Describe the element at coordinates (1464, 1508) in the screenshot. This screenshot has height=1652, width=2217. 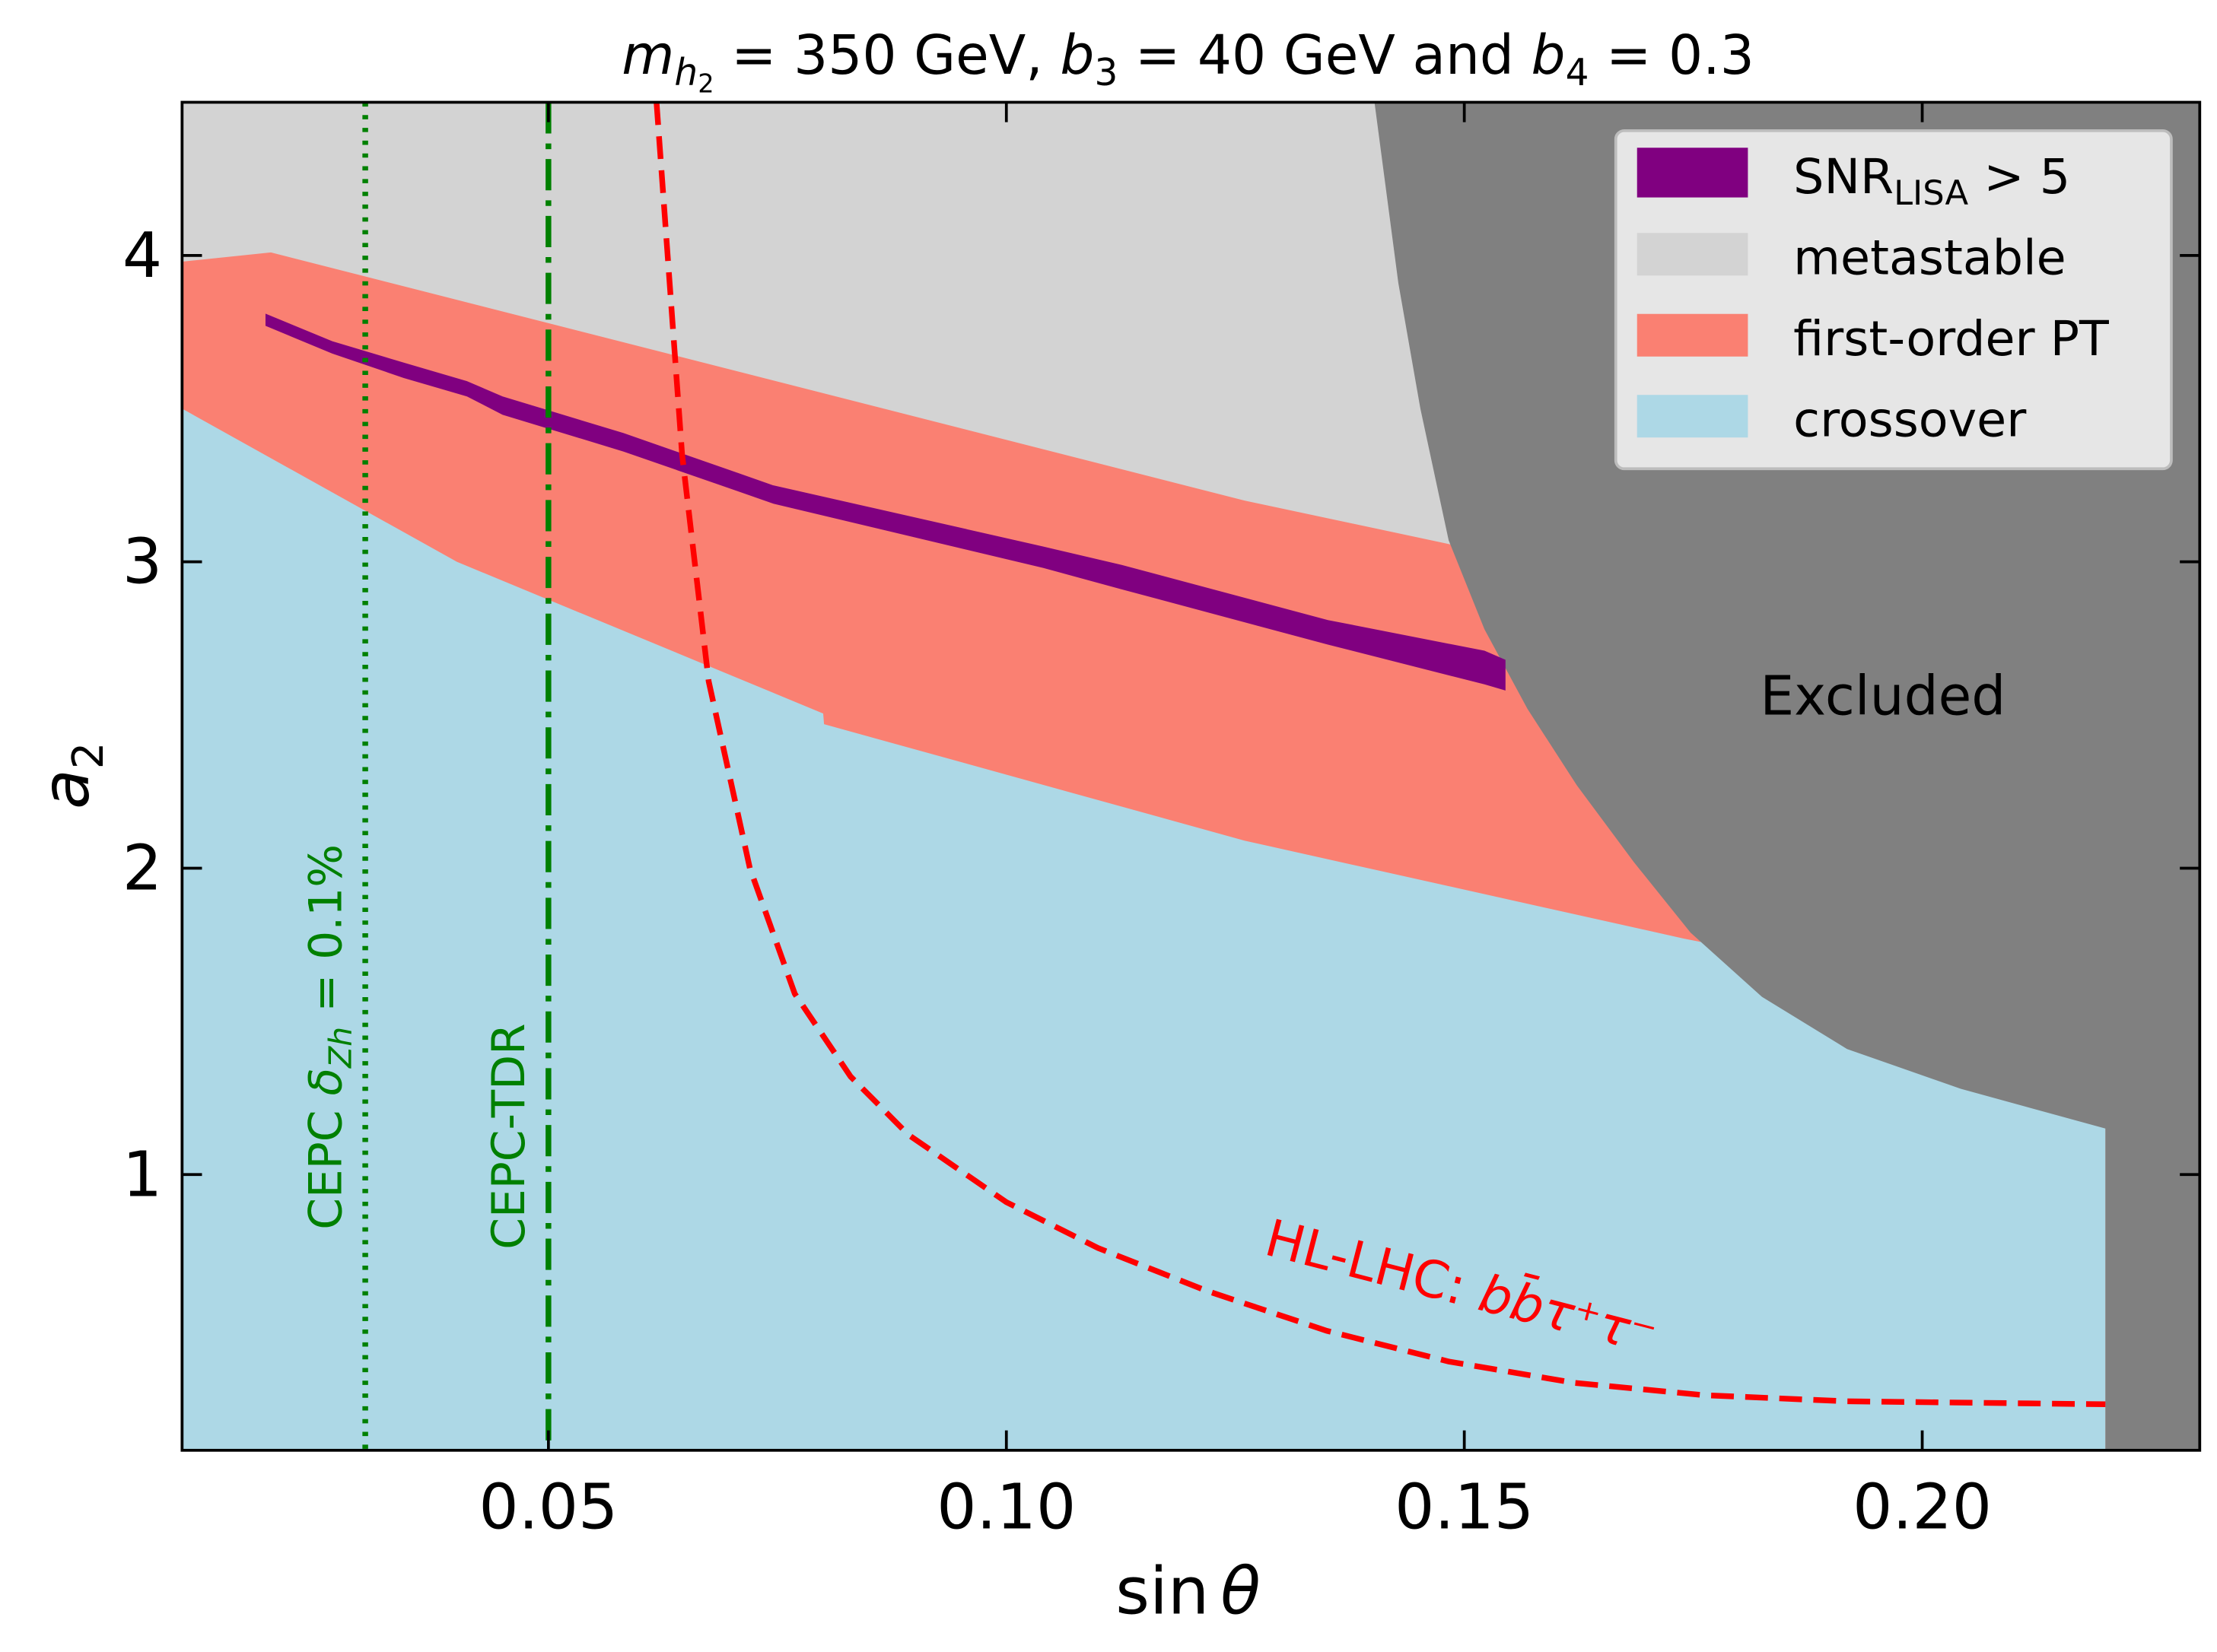
I see `x-tick-label: 0.15` at that location.